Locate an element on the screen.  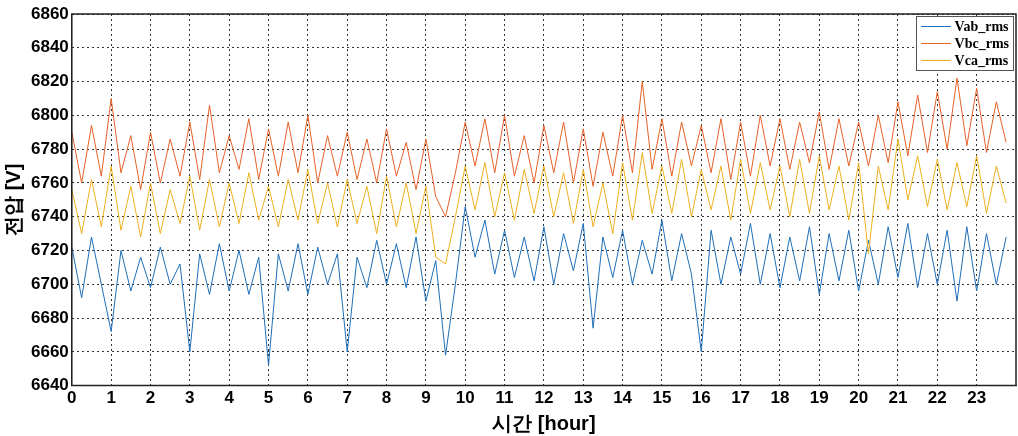
x-tick-label: 12 is located at coordinates (544, 398).